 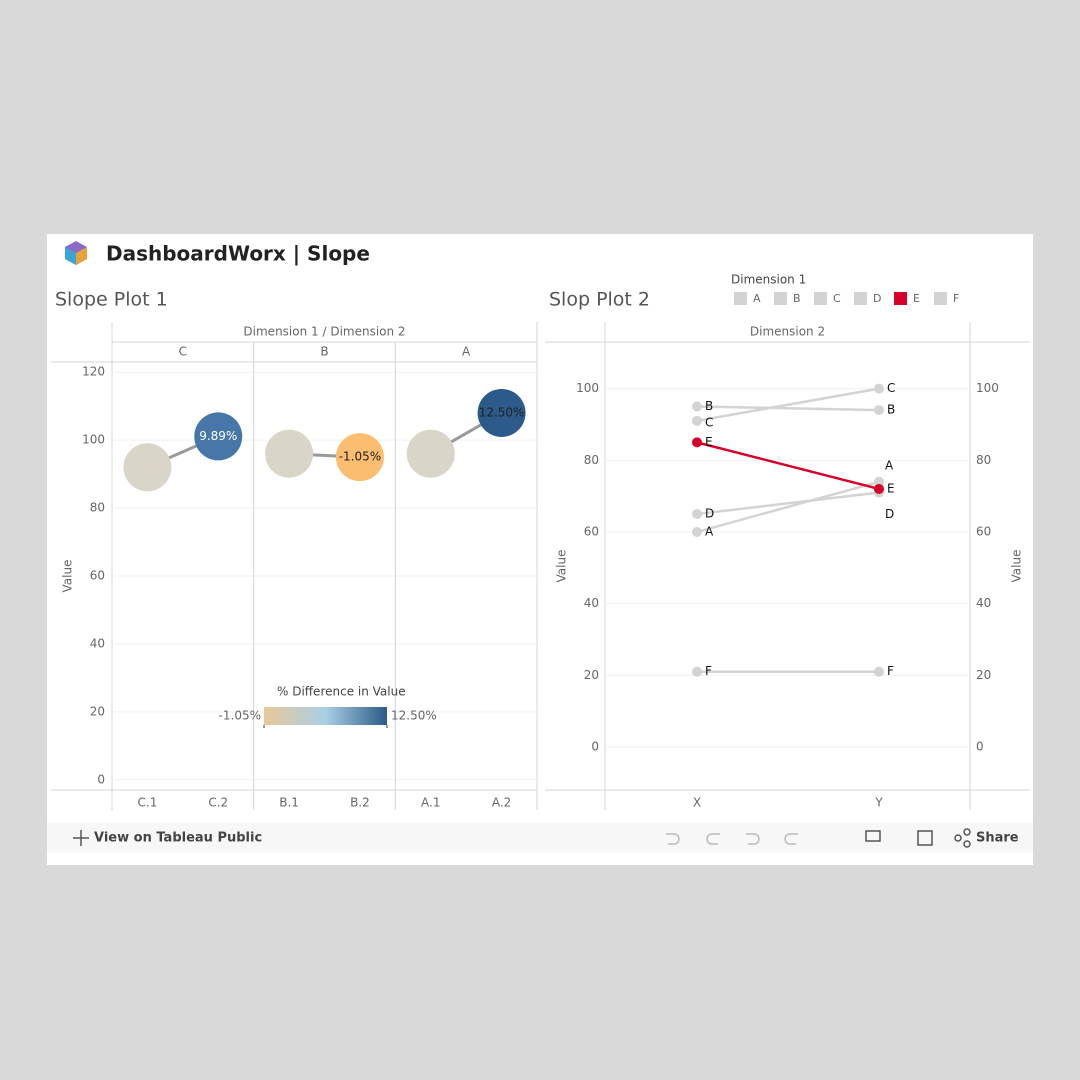 What do you see at coordinates (980, 746) in the screenshot?
I see `y2-tick-label: 0` at bounding box center [980, 746].